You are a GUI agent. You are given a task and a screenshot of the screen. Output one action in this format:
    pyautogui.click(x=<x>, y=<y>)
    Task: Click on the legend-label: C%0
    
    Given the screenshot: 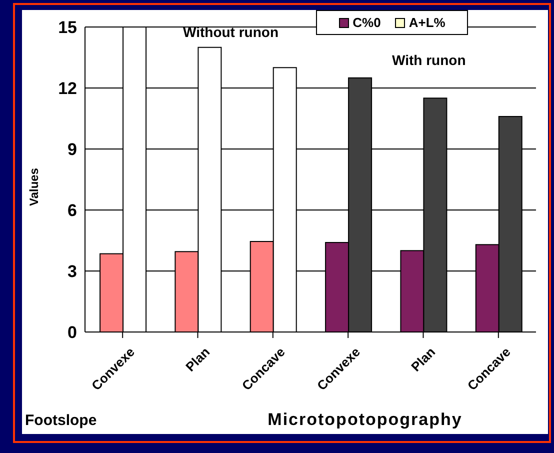 What is the action you would take?
    pyautogui.click(x=366, y=22)
    